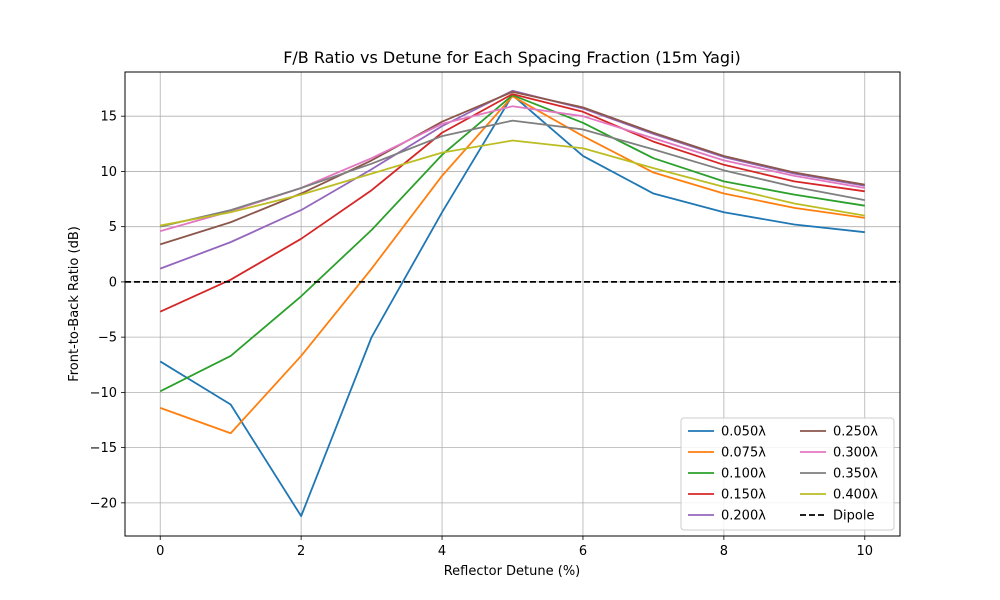 The image size is (1000, 600). What do you see at coordinates (855, 495) in the screenshot?
I see `legend-label: 0.400λ` at bounding box center [855, 495].